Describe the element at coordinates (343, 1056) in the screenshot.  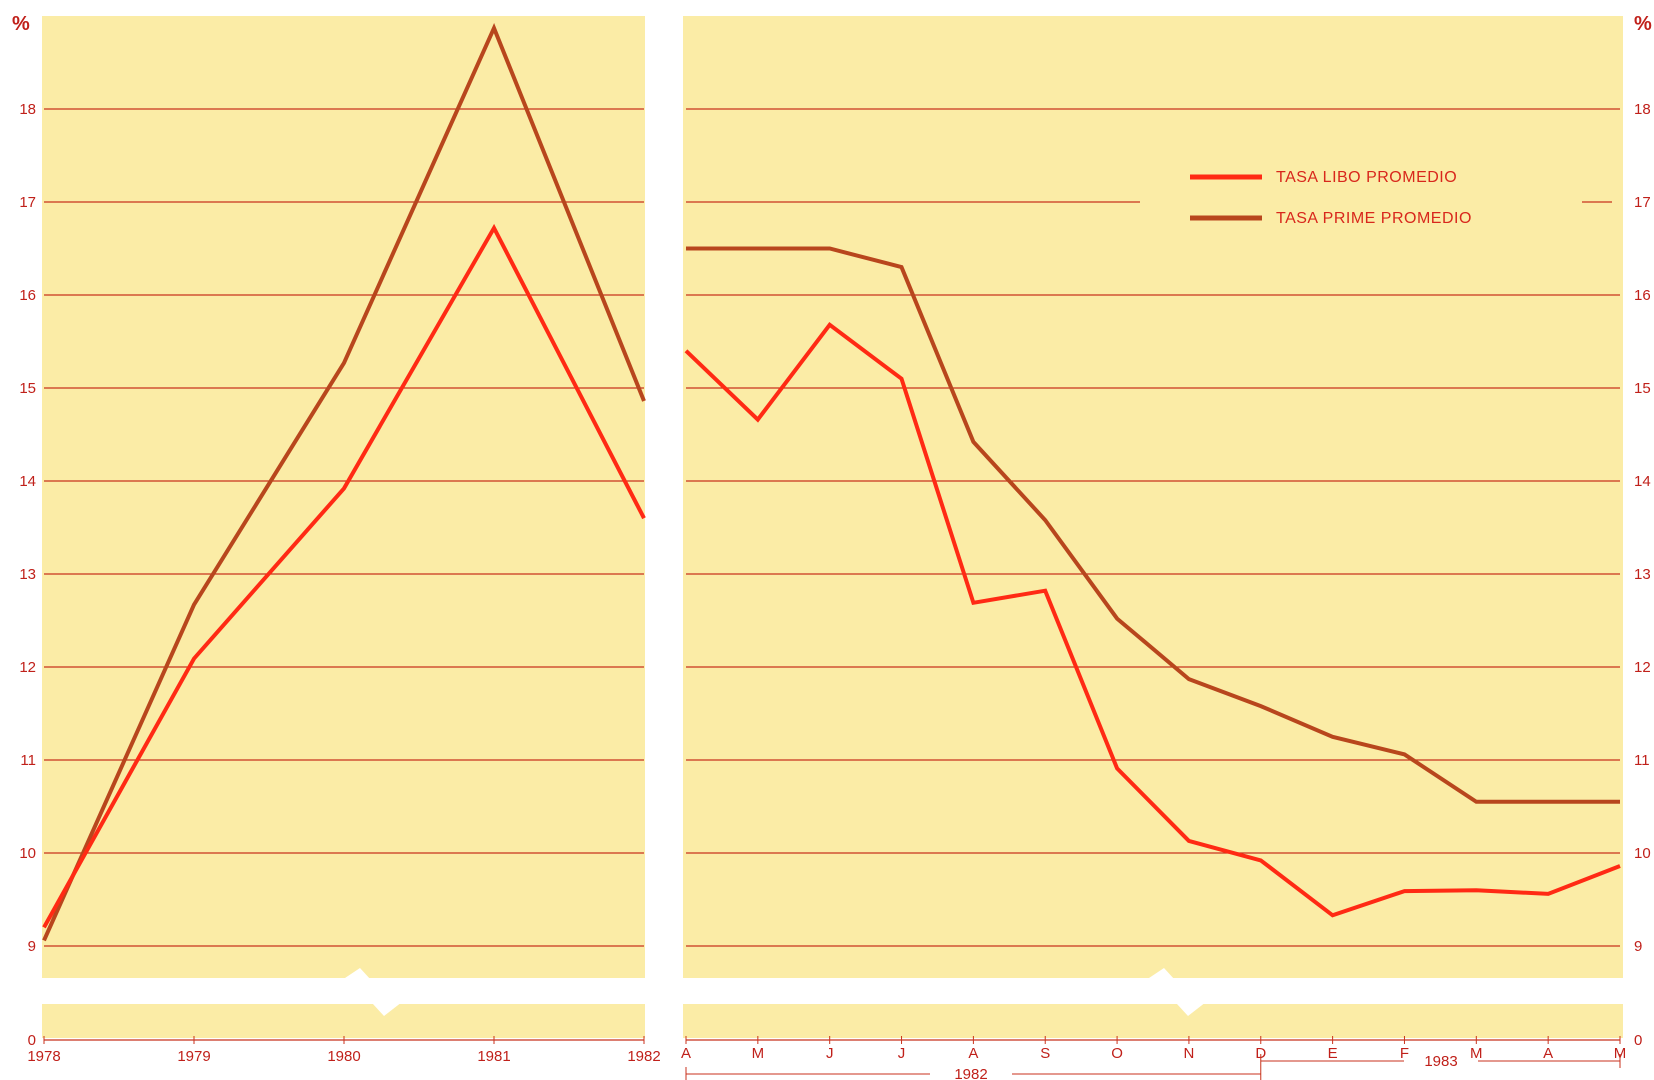
I see `x-tick-label: 1980` at that location.